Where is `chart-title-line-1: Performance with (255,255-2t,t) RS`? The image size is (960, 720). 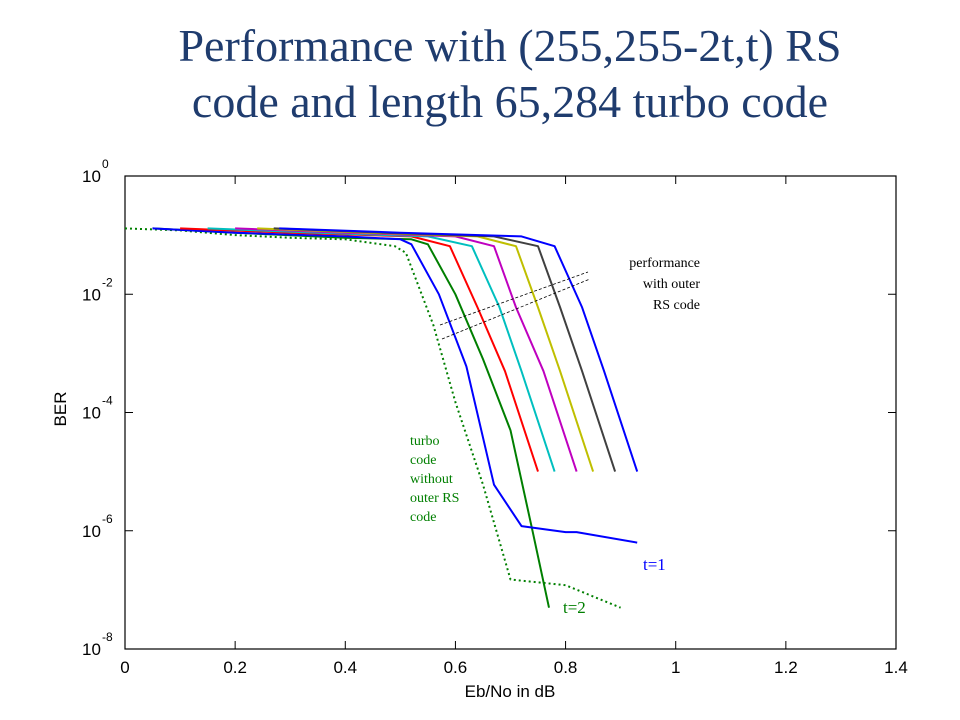 chart-title-line-1: Performance with (255,255-2t,t) RS is located at coordinates (510, 45).